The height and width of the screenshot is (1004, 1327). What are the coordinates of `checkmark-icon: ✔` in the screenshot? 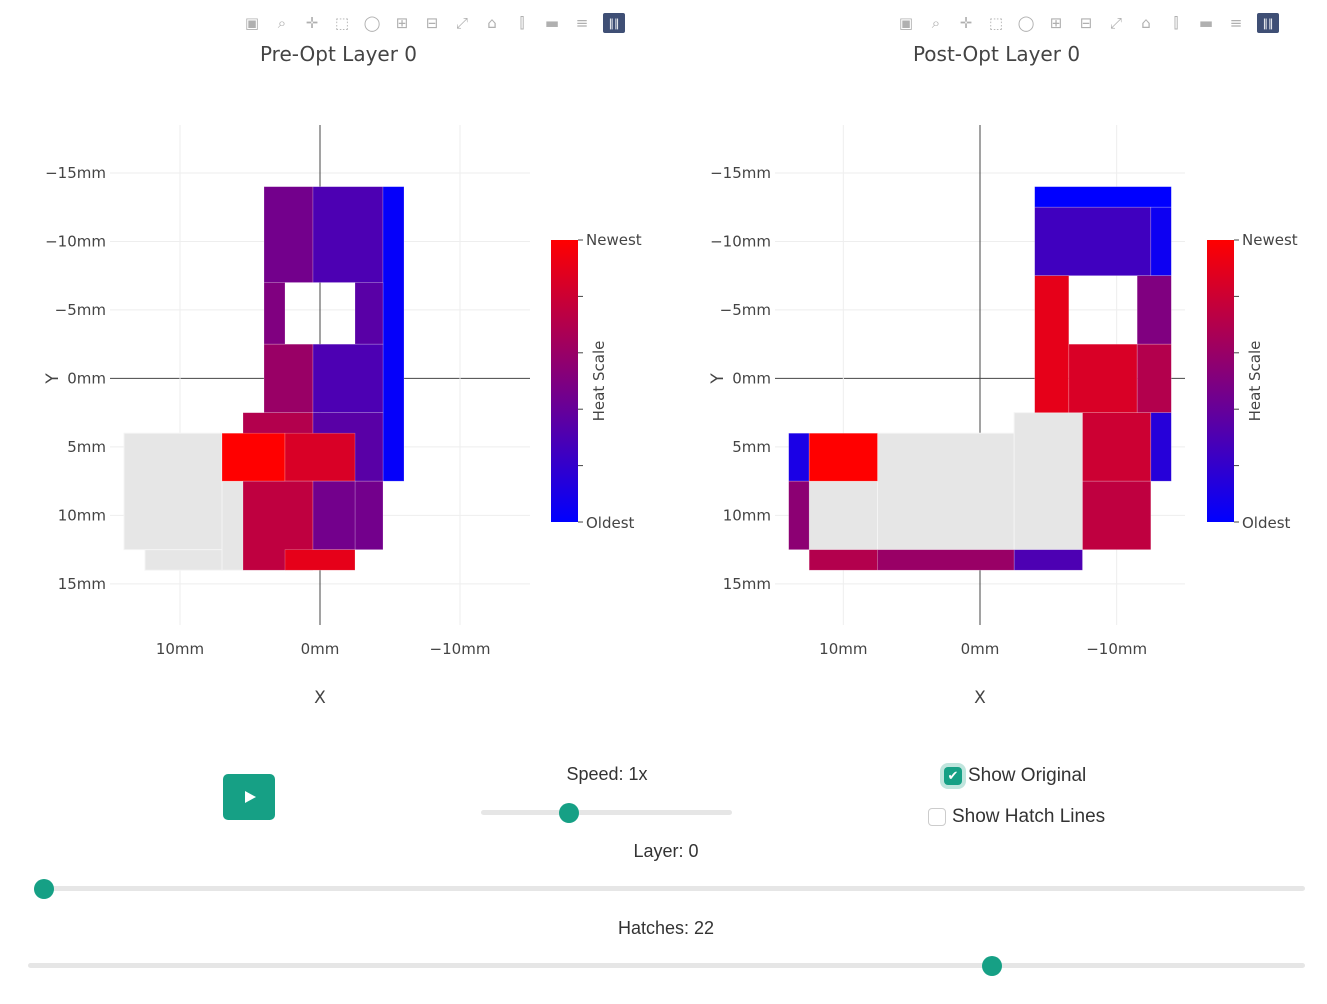 It's located at (953, 776).